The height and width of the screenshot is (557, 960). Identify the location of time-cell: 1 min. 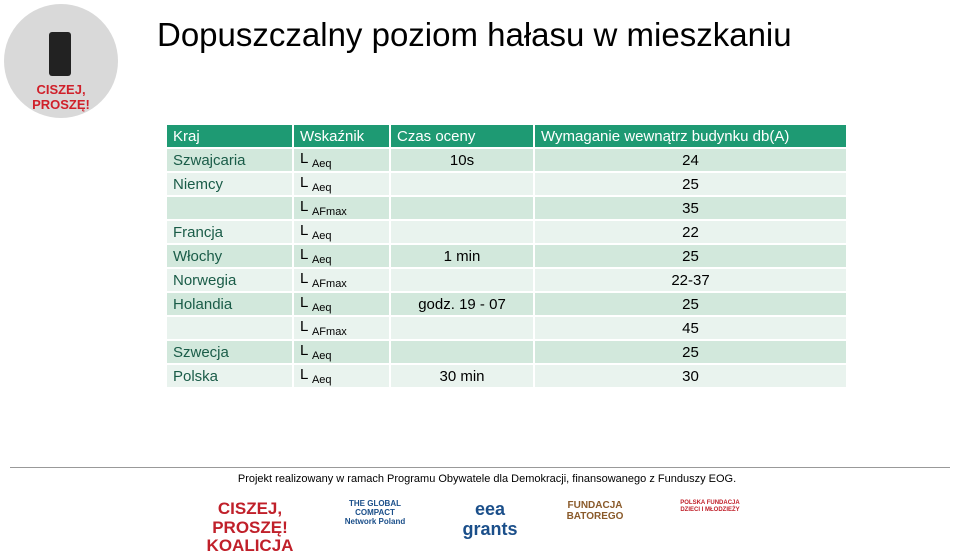
(462, 256).